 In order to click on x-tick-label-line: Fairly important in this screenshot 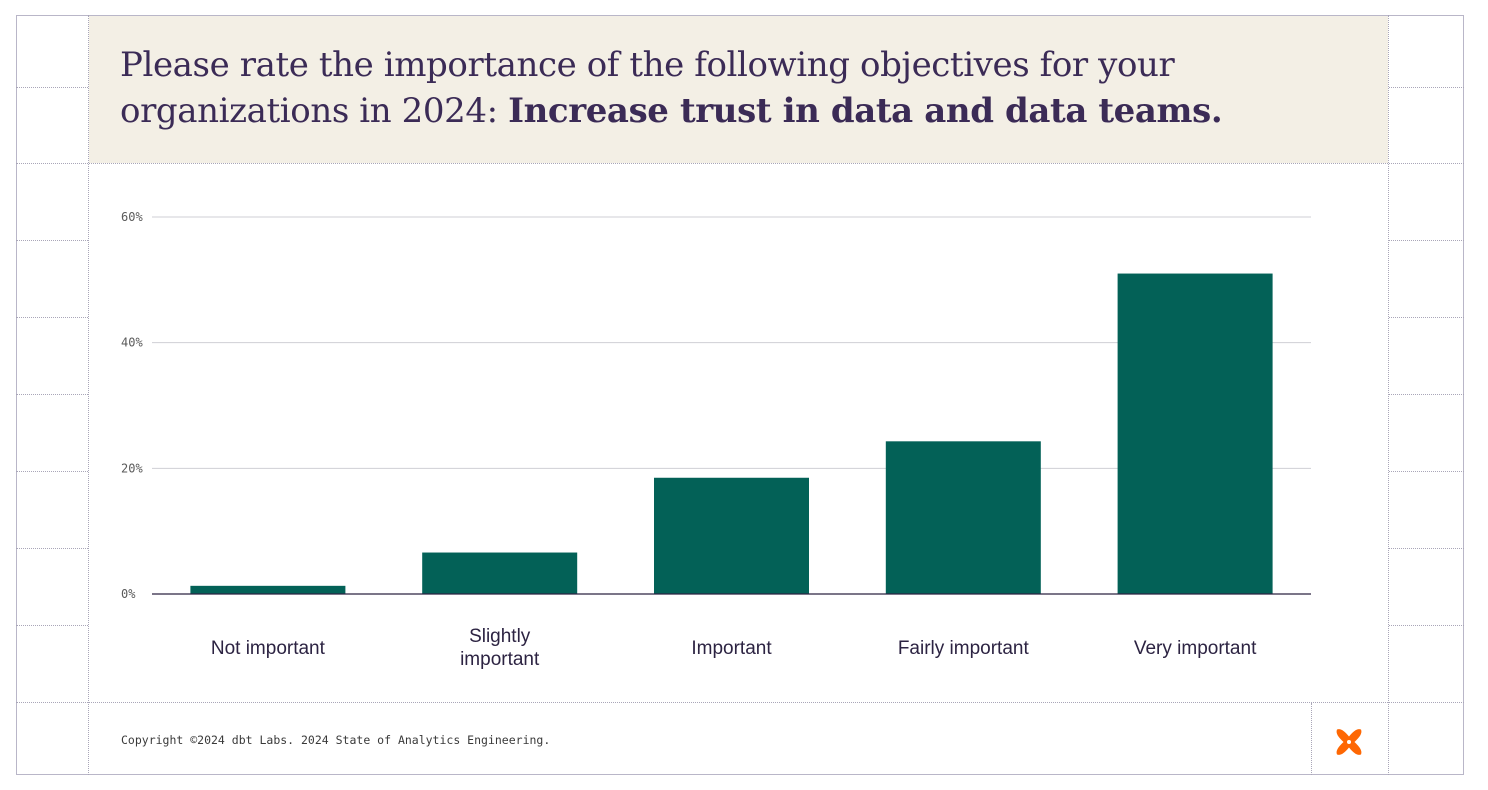, I will do `click(963, 648)`.